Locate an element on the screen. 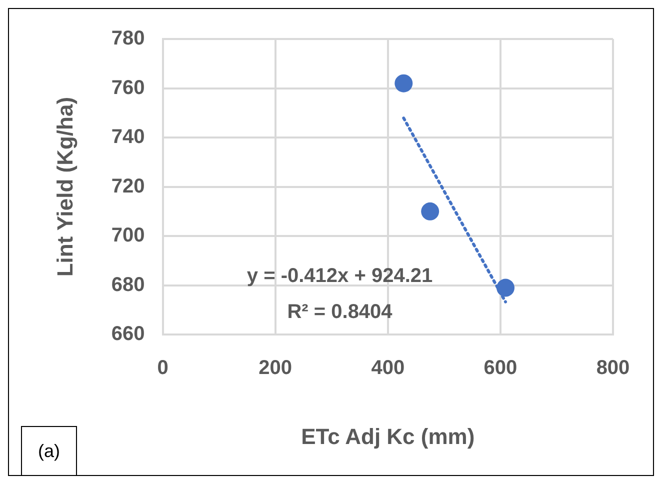  y-tick-label: 720 is located at coordinates (128, 186).